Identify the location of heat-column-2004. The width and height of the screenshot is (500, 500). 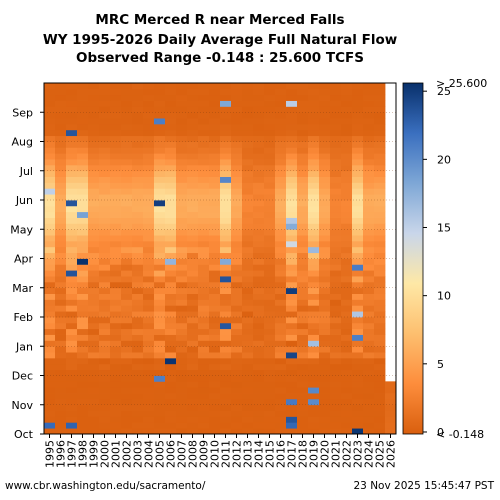
(149, 259).